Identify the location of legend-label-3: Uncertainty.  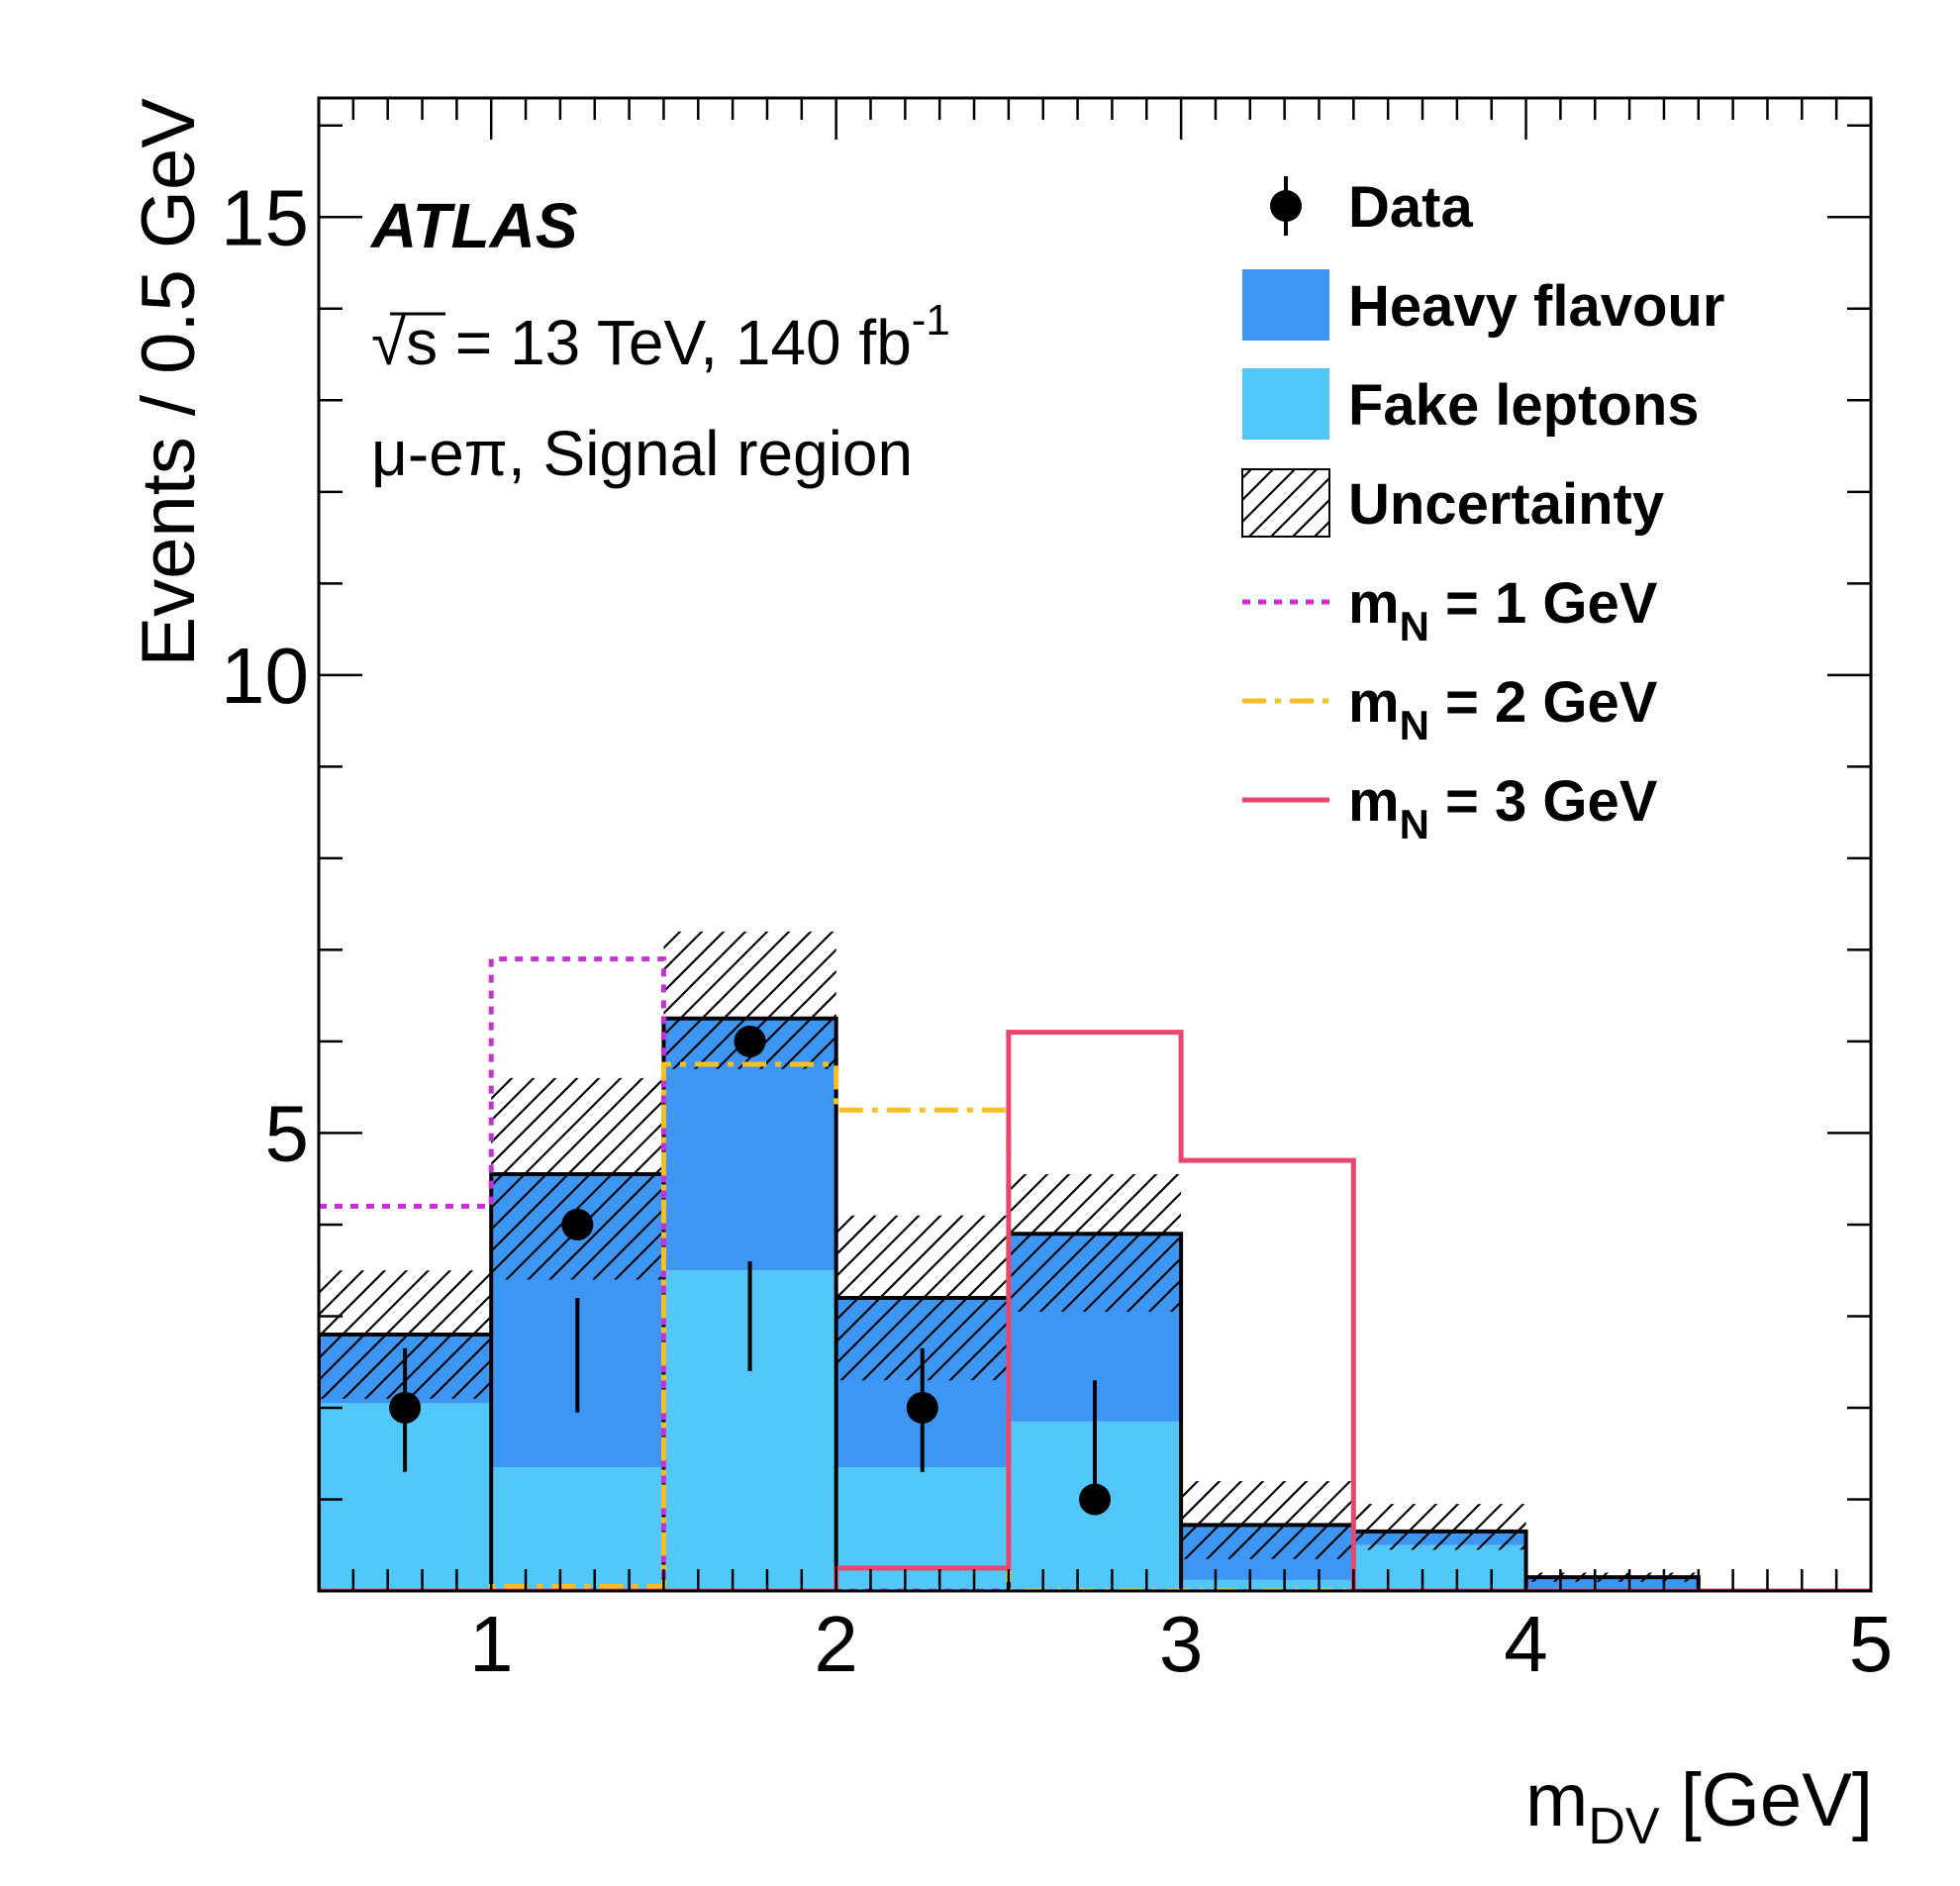
(1506, 504).